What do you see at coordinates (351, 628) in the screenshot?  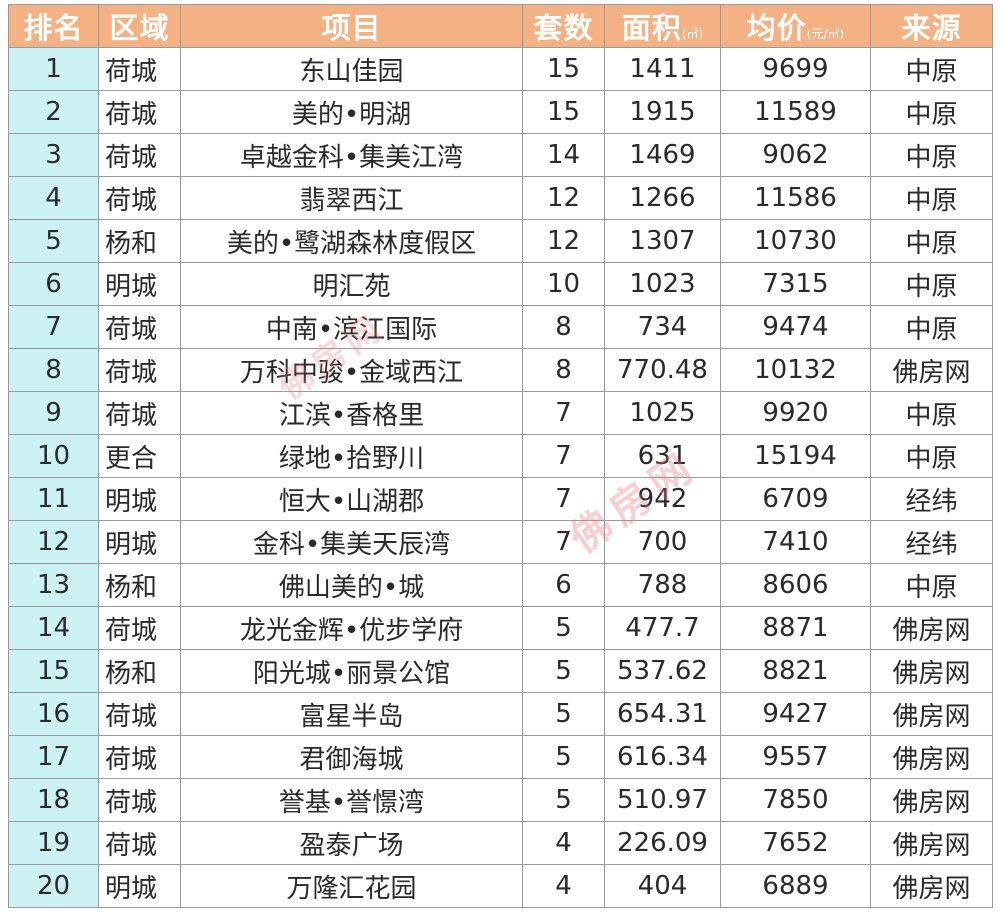 I see `cell-project: 龙光金辉•优步学府` at bounding box center [351, 628].